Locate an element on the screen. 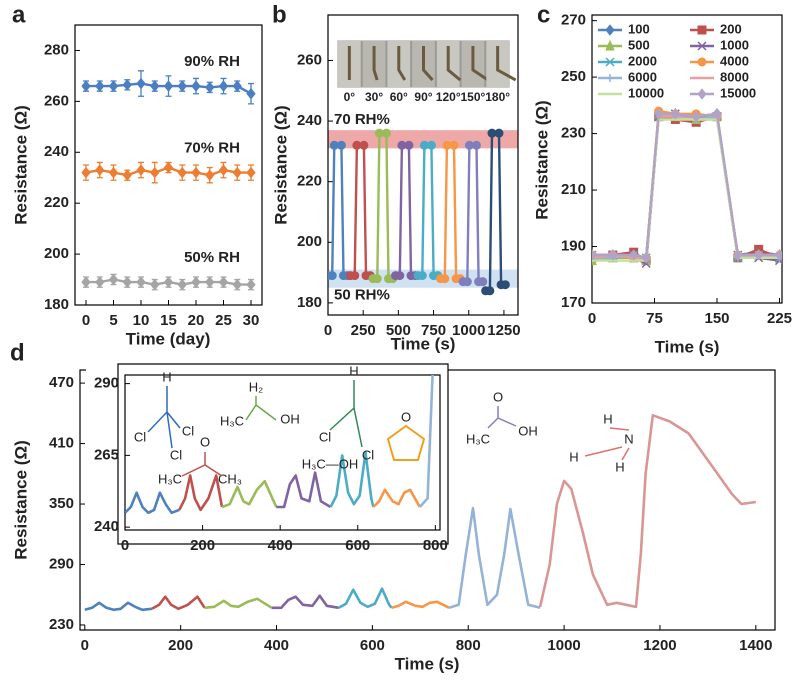  molecule-atom: H₃C—OH is located at coordinates (330, 463).